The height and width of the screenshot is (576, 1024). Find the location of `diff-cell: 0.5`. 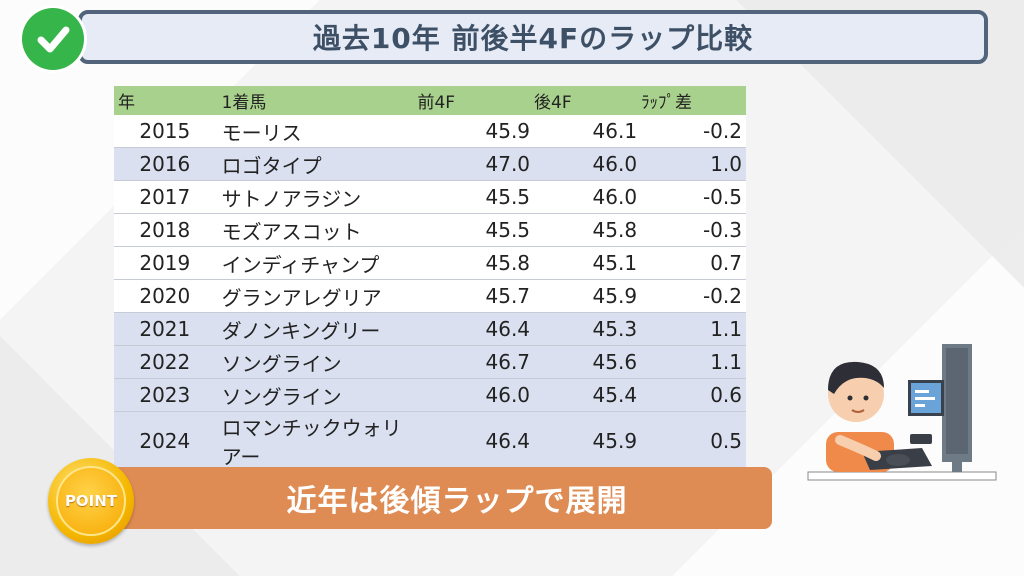

diff-cell: 0.5 is located at coordinates (691, 441).